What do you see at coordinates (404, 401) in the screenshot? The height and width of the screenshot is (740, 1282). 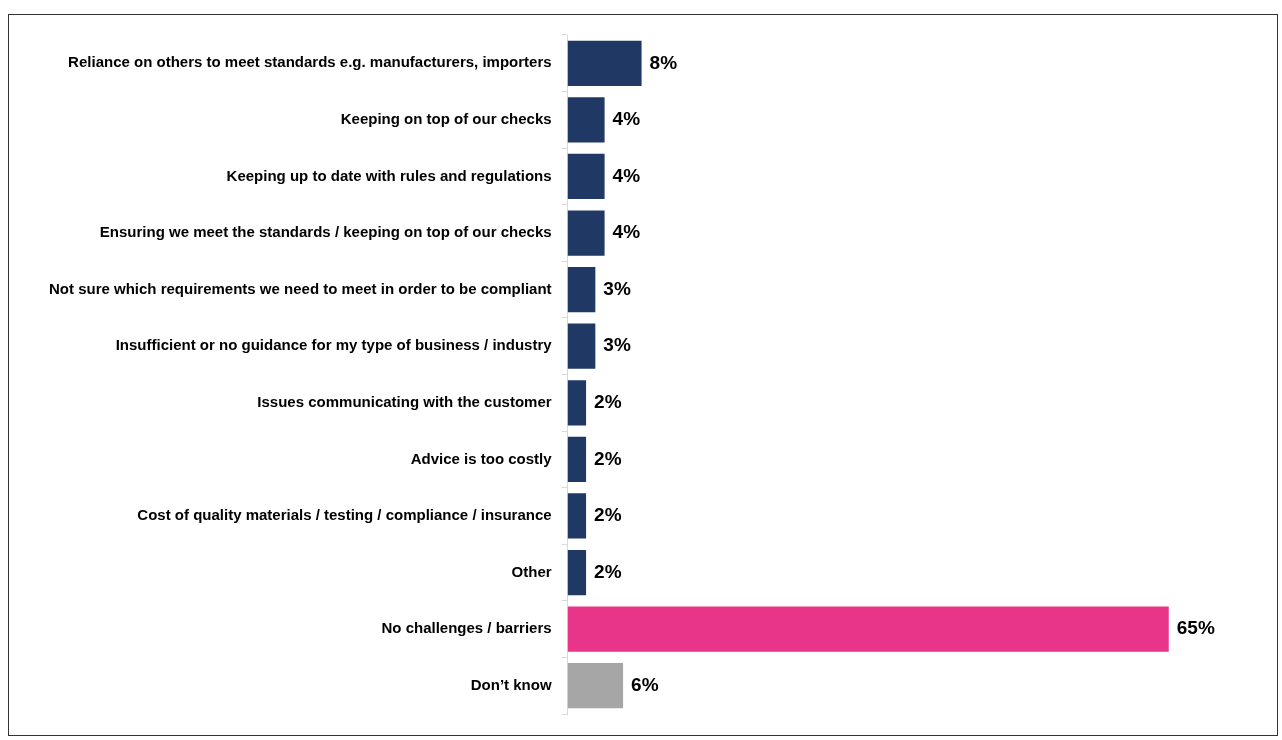 I see `y-tick-label: Issues communicating with the customer` at bounding box center [404, 401].